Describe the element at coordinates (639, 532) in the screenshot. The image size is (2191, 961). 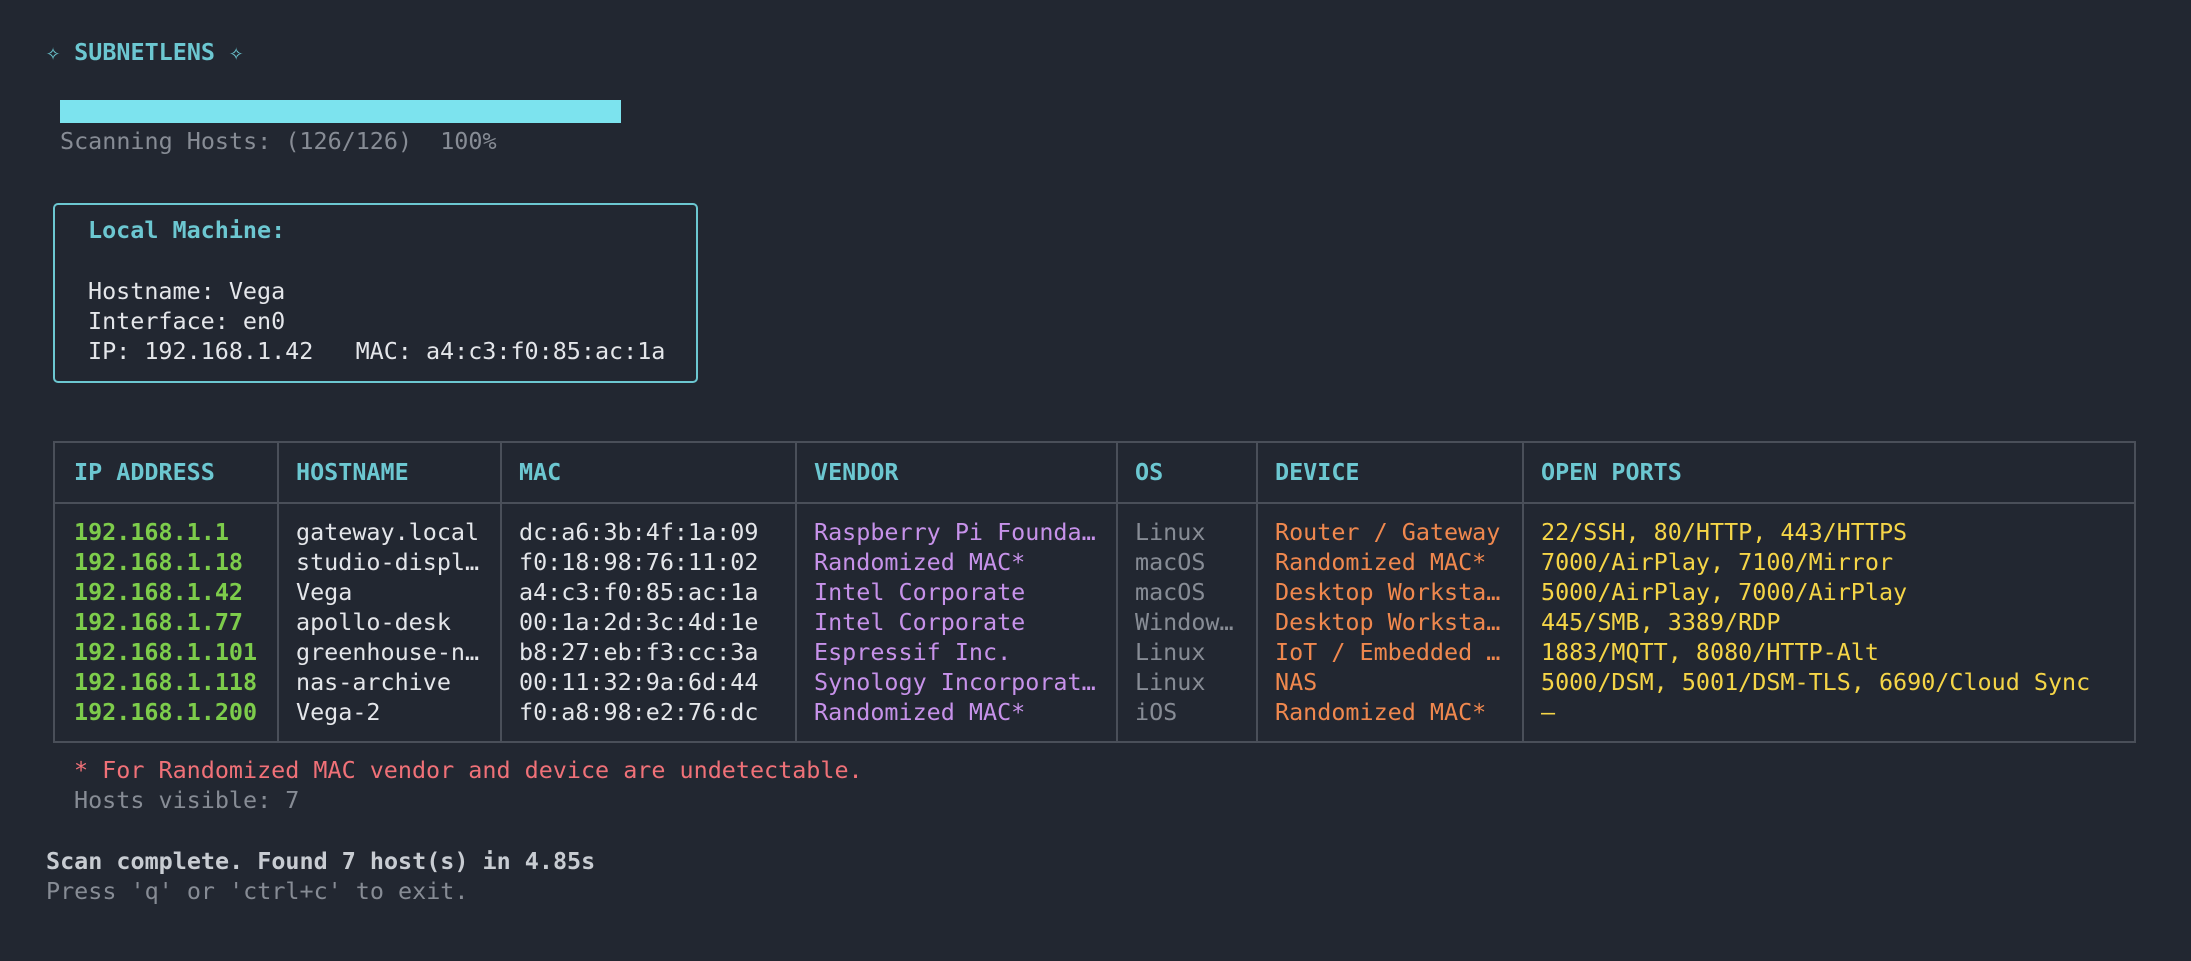
I see `table-cell: dc:a6:3b:4f:1a:09` at that location.